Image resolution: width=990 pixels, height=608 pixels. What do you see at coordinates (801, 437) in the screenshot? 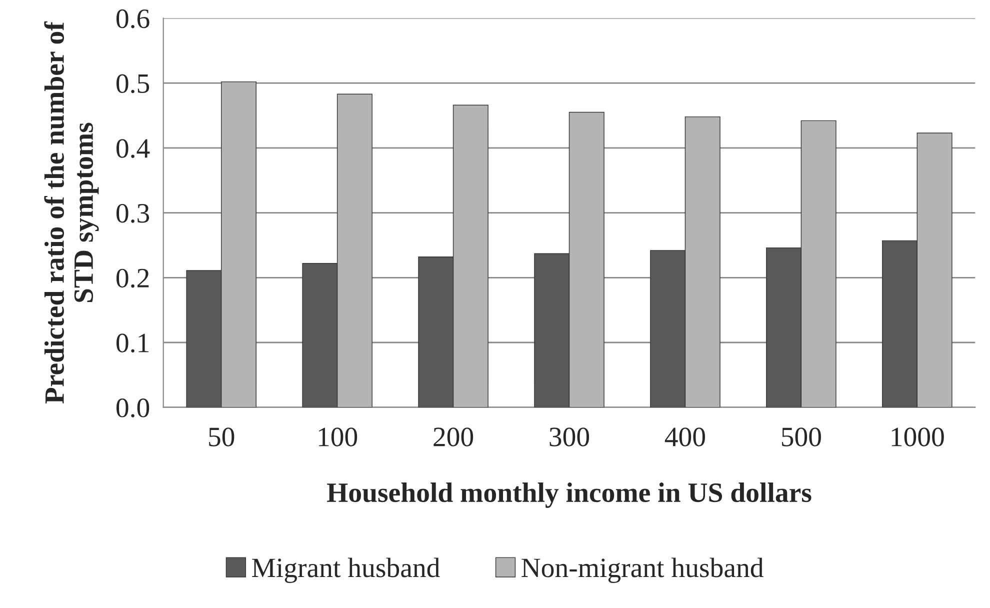
I see `x-tick-label: 500` at bounding box center [801, 437].